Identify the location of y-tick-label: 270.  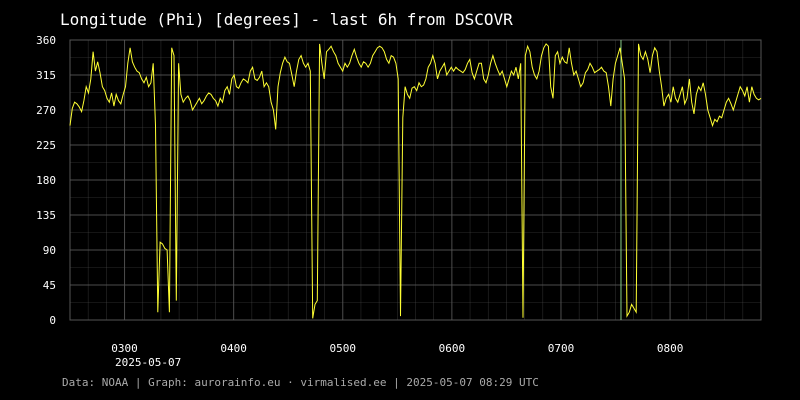
(46, 110).